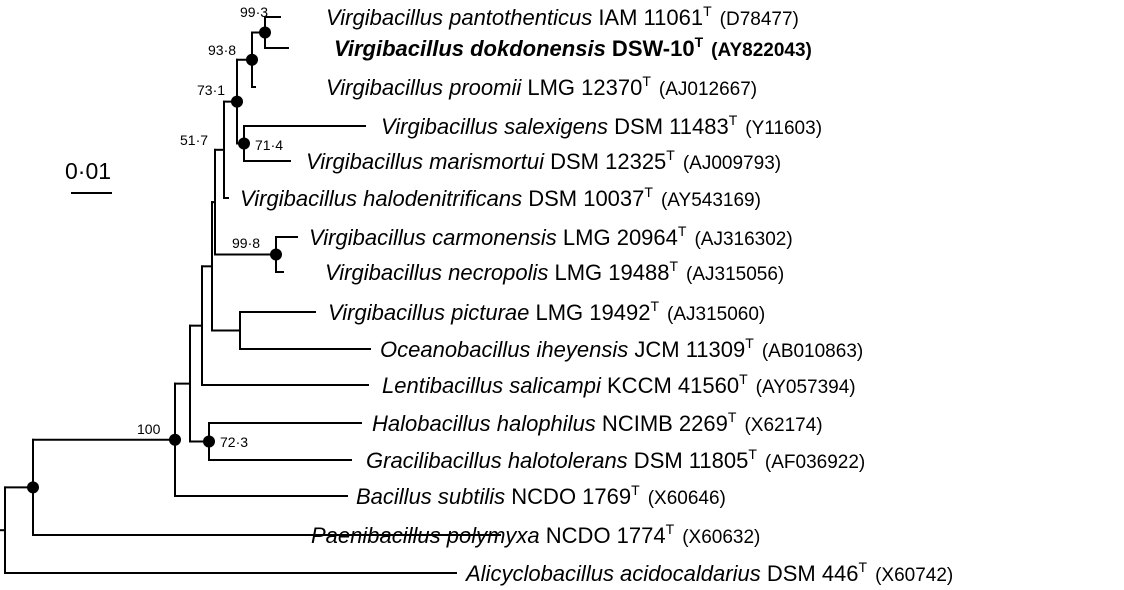  What do you see at coordinates (269, 145) in the screenshot?
I see `bootstrap-n4: 71·4` at bounding box center [269, 145].